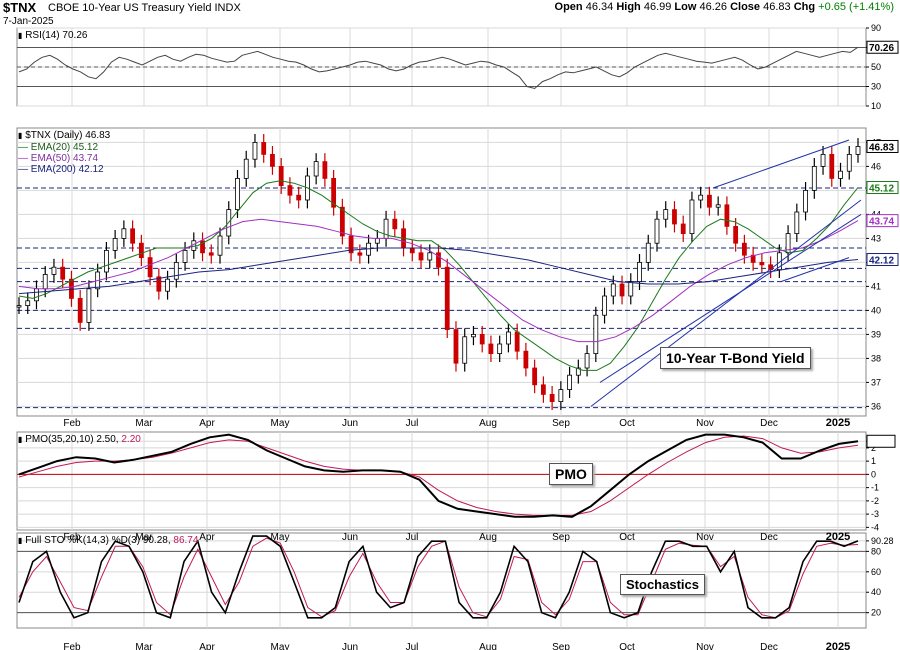 The width and height of the screenshot is (900, 650). I want to click on rsi-y-tick-label: 30, so click(876, 87).